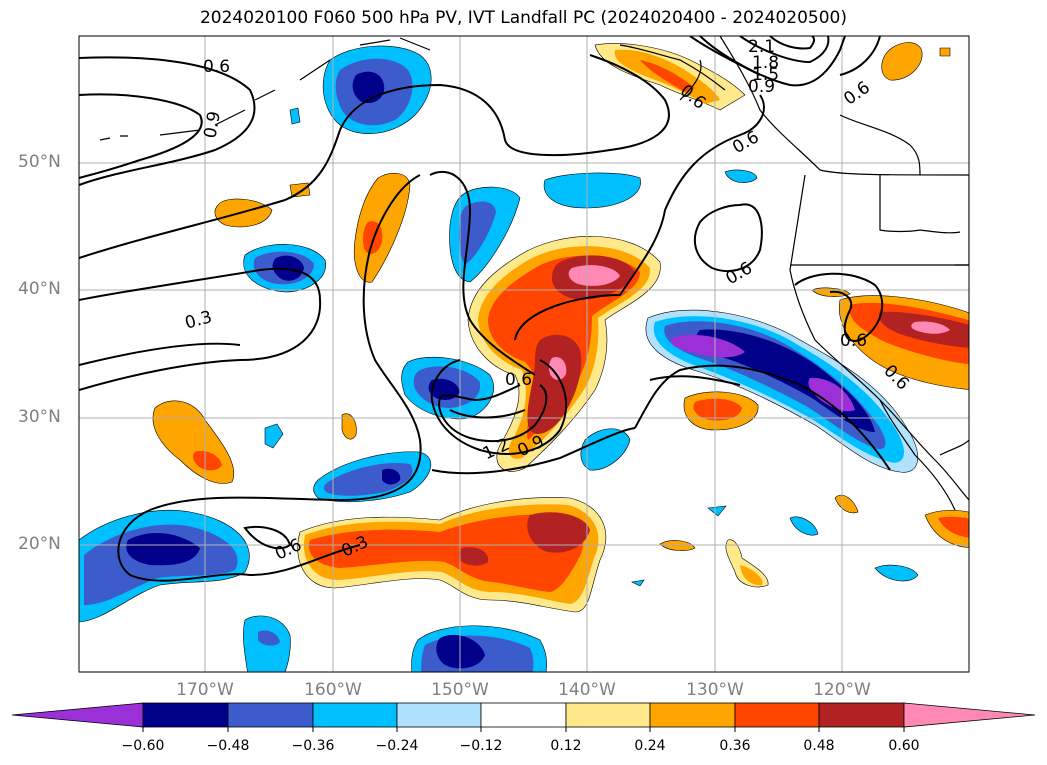 This screenshot has height=765, width=1047. Describe the element at coordinates (765, 75) in the screenshot. I see `contour-label: 1.5` at that location.